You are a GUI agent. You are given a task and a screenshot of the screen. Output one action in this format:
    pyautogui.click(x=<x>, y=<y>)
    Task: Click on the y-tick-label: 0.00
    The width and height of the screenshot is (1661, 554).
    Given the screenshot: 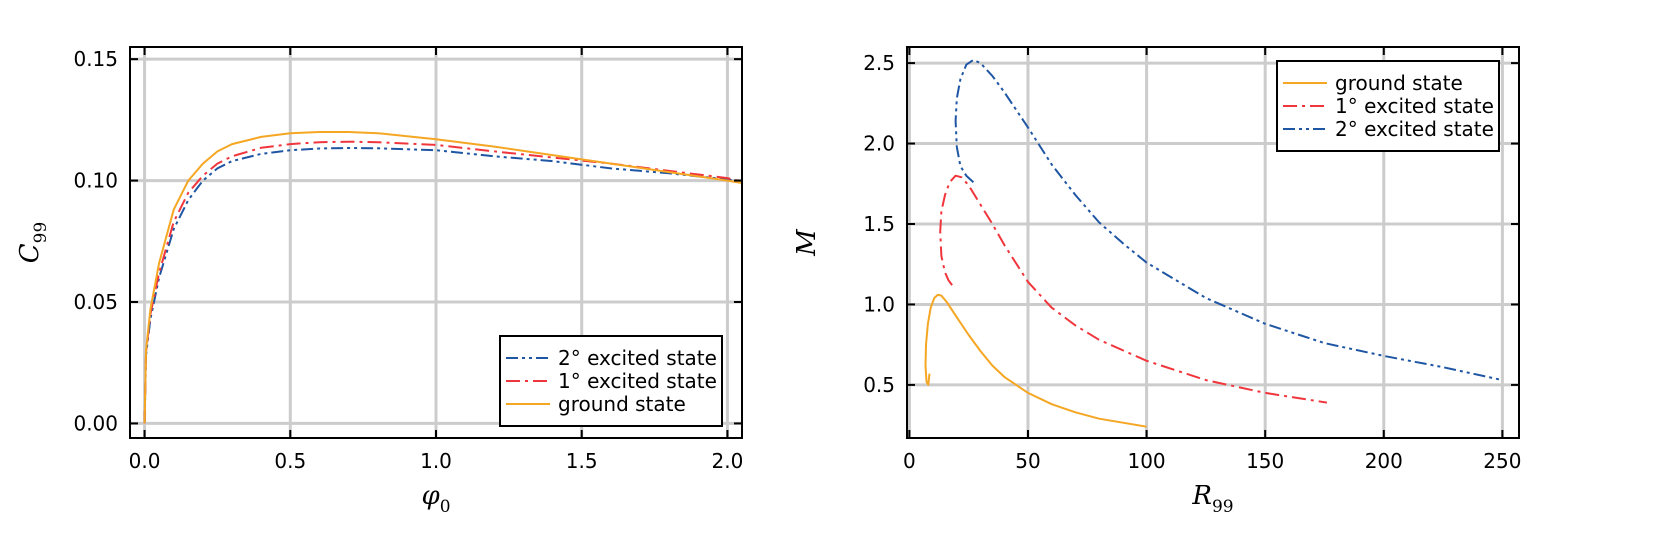 What is the action you would take?
    pyautogui.click(x=95, y=423)
    